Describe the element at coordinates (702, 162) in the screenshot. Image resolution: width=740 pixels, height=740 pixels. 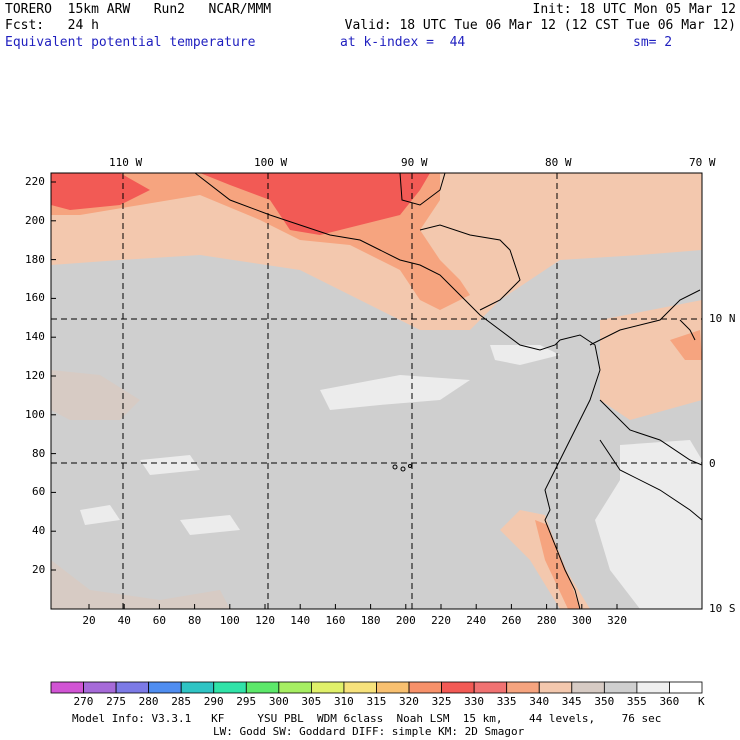
I see `lon-label-70w: 70 W` at that location.